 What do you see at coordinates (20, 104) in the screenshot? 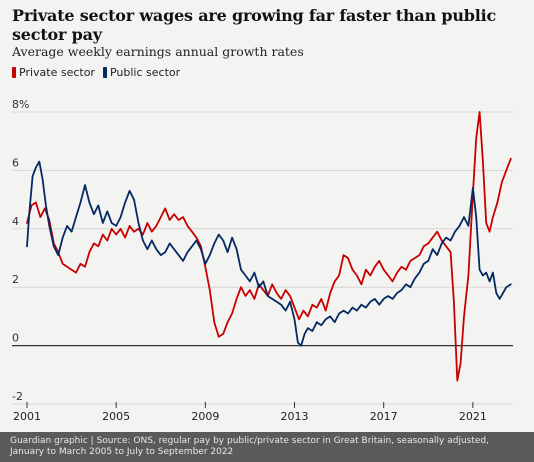
I see `y-tick-label: 8%` at bounding box center [20, 104].